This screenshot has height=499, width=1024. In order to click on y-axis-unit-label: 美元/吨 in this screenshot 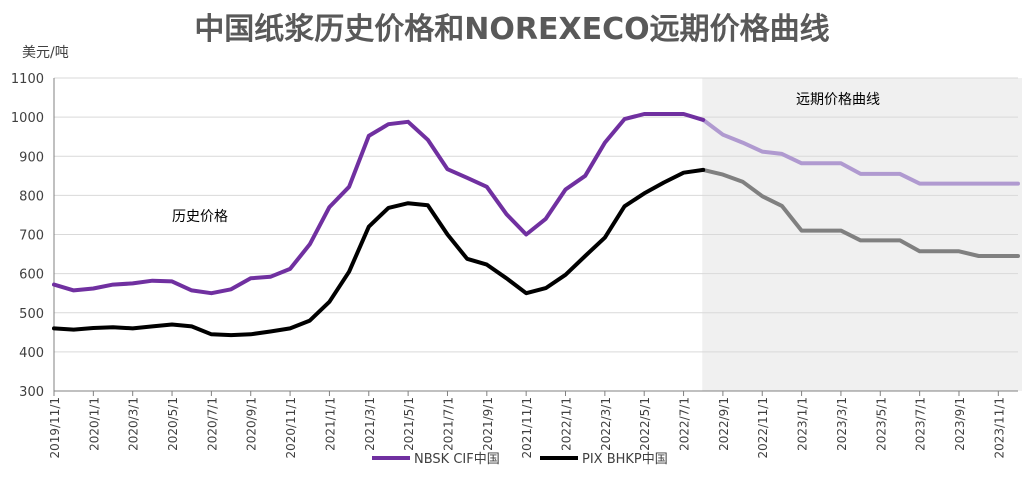, I will do `click(45, 53)`.